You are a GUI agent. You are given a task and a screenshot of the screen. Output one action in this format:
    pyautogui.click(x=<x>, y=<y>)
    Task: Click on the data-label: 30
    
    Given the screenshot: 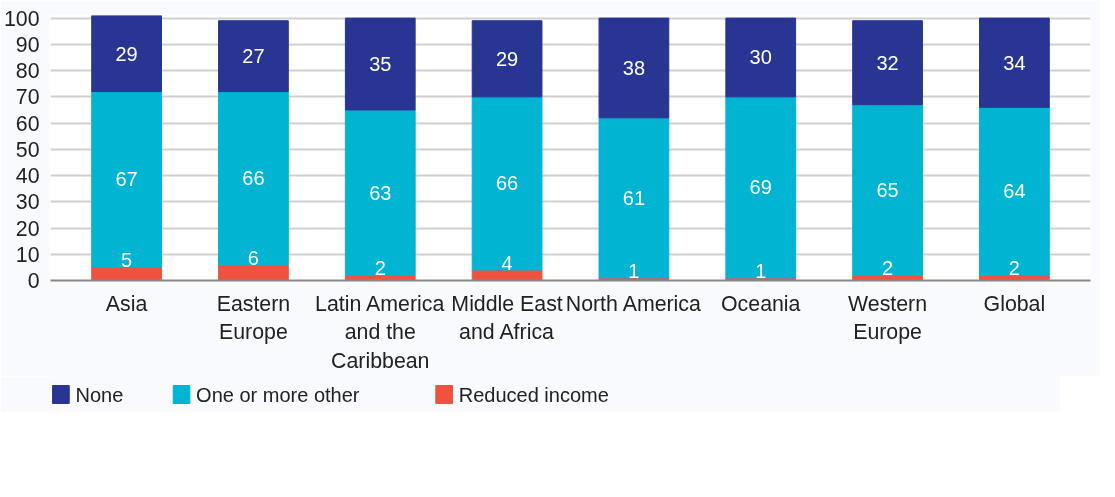 What is the action you would take?
    pyautogui.click(x=760, y=57)
    